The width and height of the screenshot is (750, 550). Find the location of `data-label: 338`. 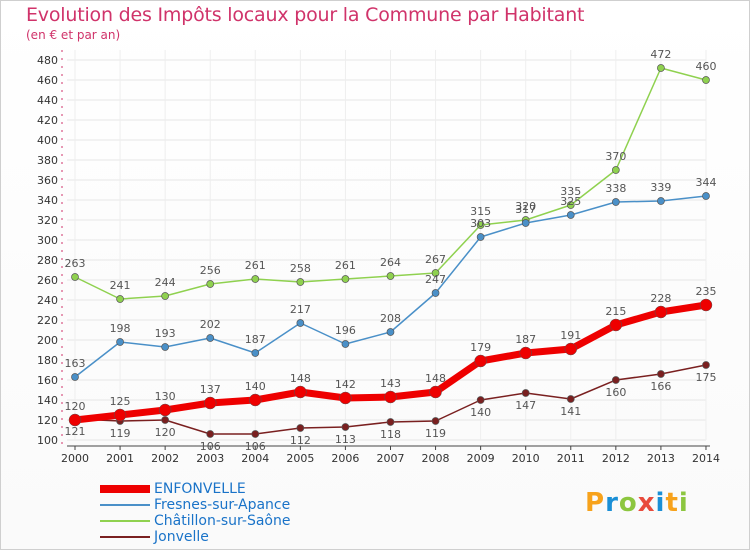

data-label: 338 is located at coordinates (615, 188).